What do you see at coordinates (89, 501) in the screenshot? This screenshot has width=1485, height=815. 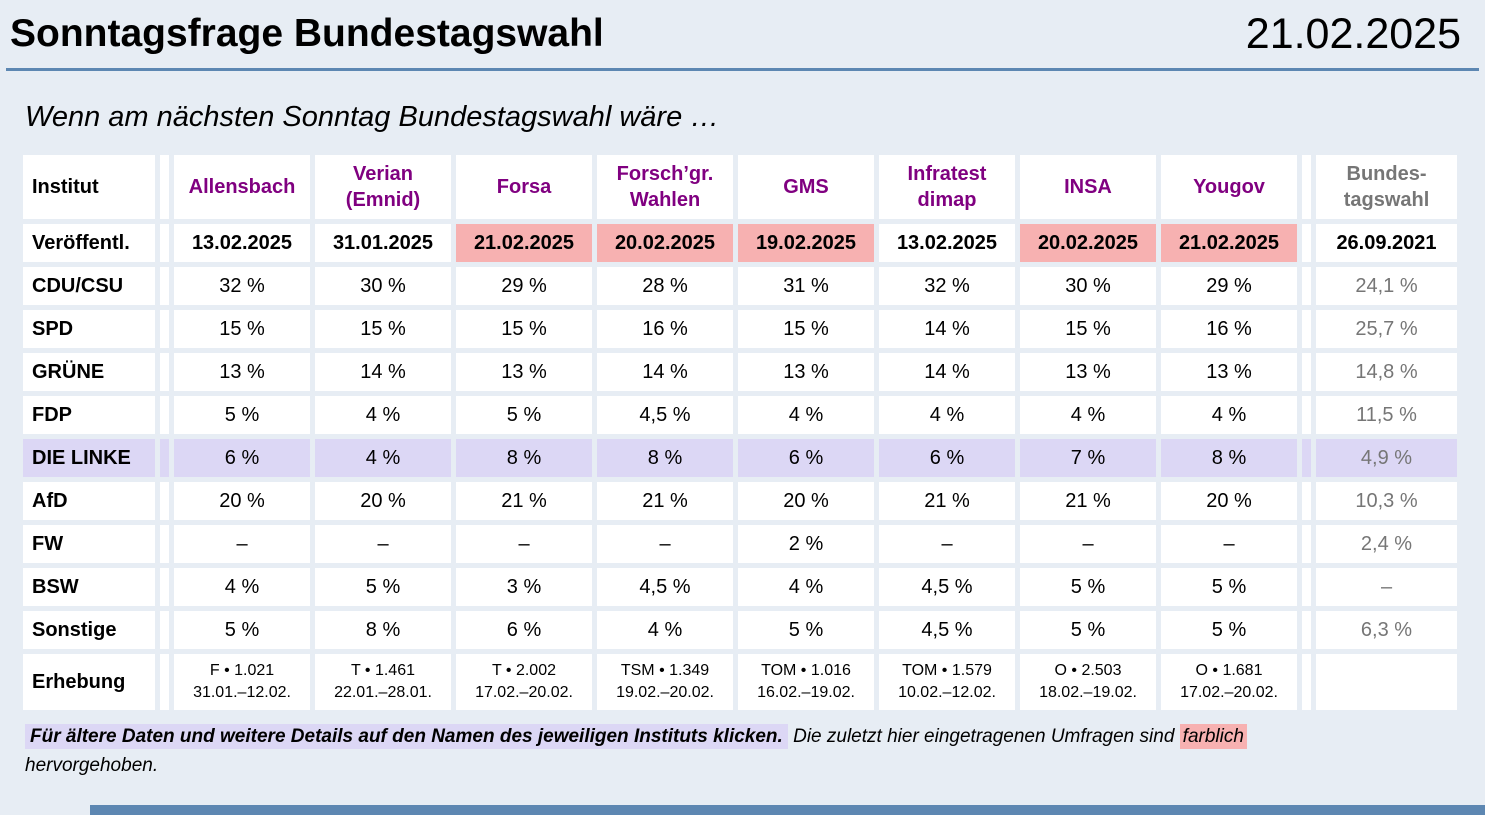 I see `party-label: AfD` at bounding box center [89, 501].